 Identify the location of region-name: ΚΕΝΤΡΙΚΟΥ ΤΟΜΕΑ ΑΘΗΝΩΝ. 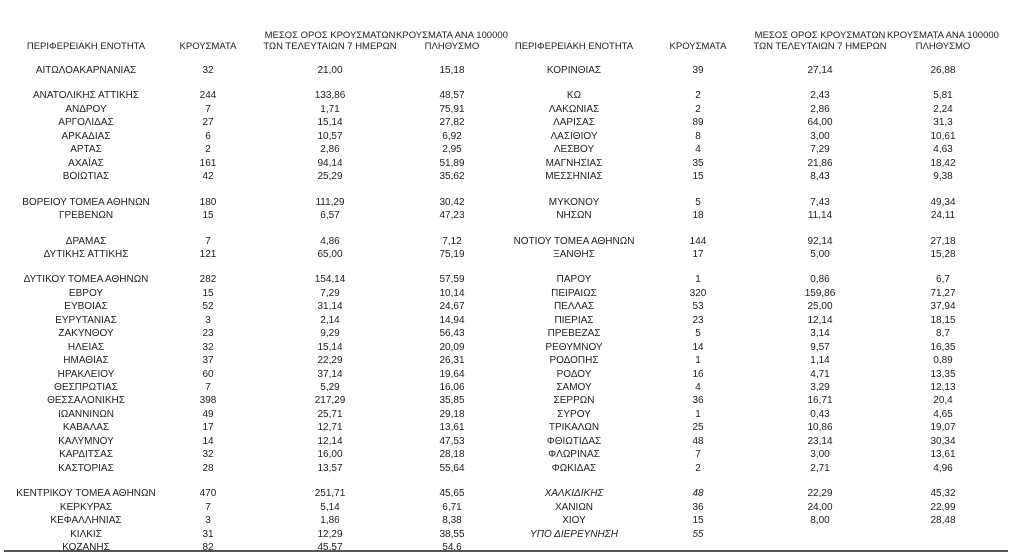
(86, 494).